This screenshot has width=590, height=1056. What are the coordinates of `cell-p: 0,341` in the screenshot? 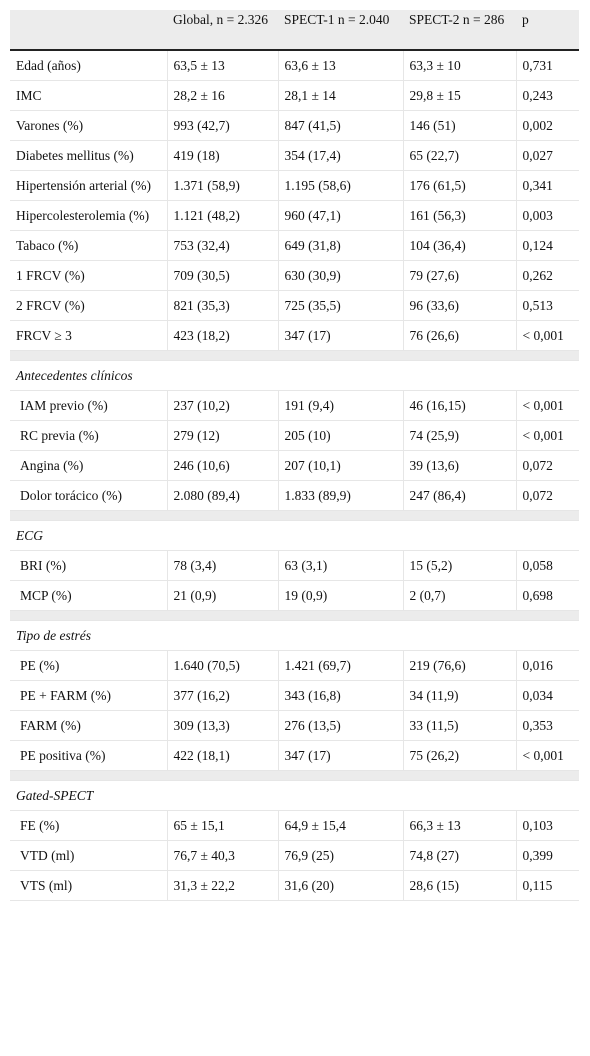 It's located at (547, 185).